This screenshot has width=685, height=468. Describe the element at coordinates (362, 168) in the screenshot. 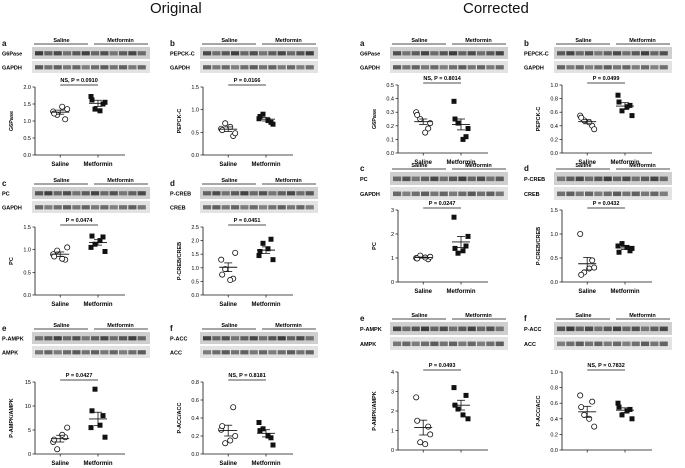

I see `panel-letter: c` at that location.